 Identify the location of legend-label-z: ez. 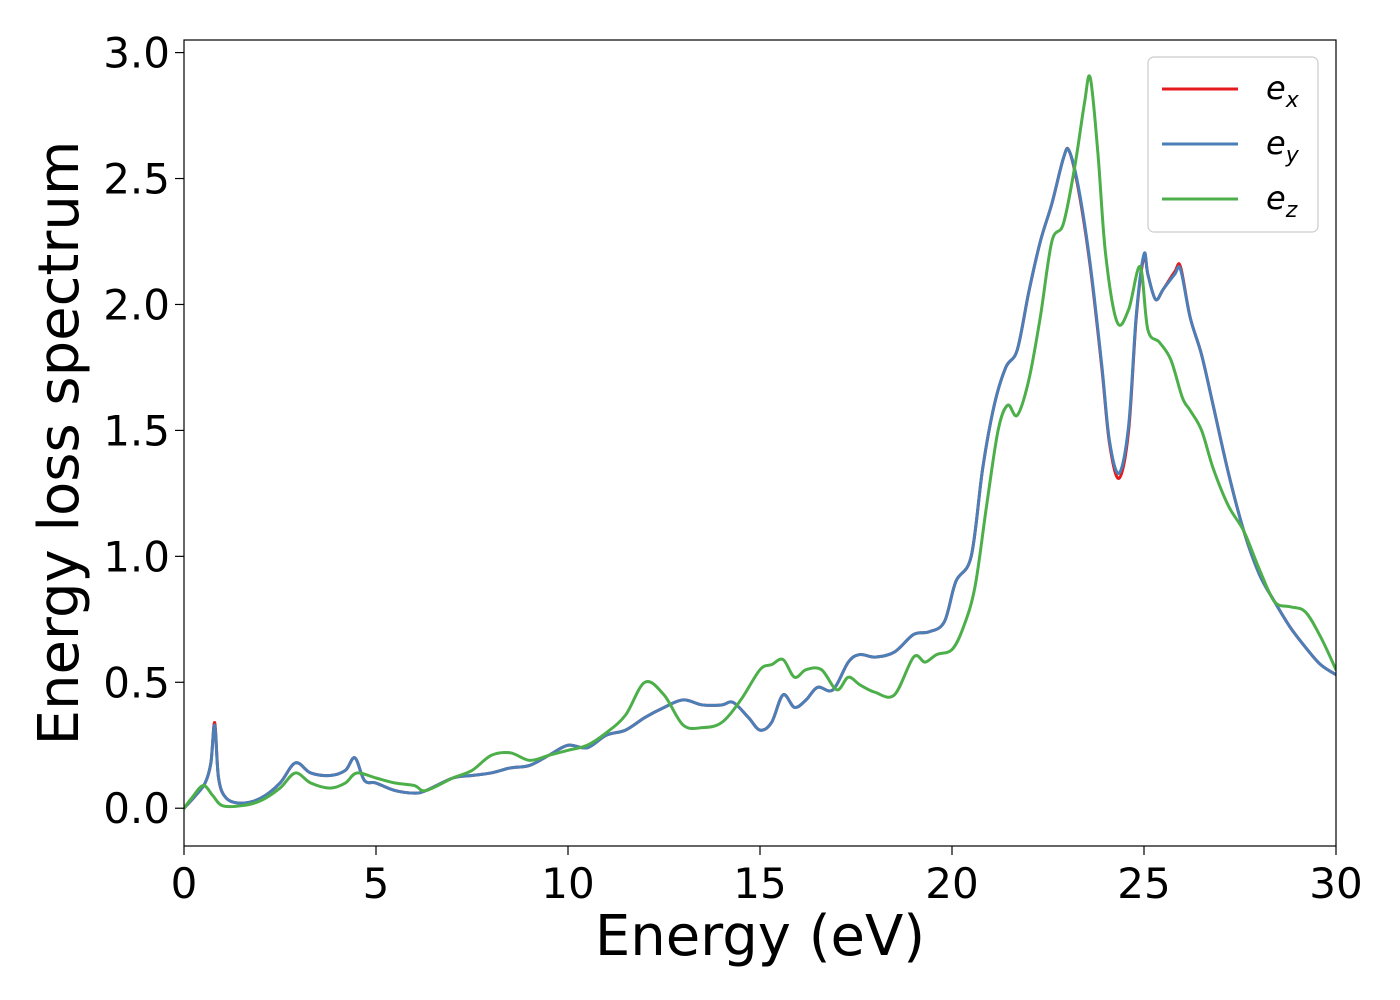
(1282, 201).